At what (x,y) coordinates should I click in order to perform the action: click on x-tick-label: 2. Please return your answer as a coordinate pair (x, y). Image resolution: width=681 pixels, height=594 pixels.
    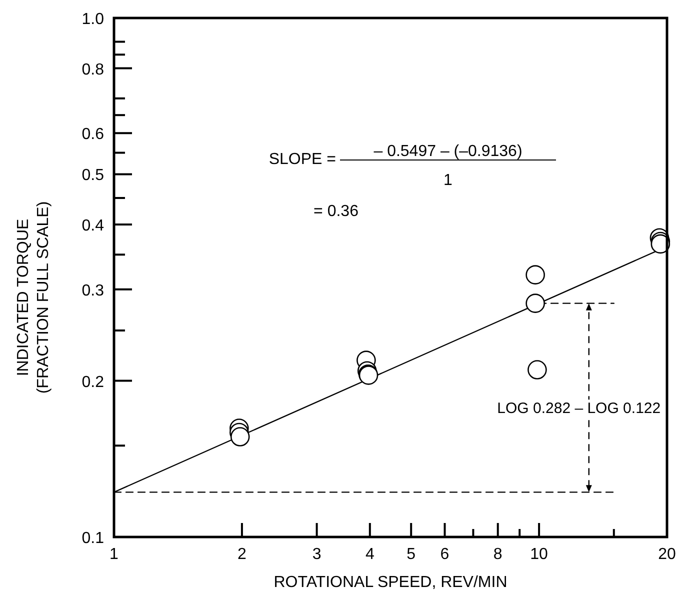
    Looking at the image, I should click on (242, 554).